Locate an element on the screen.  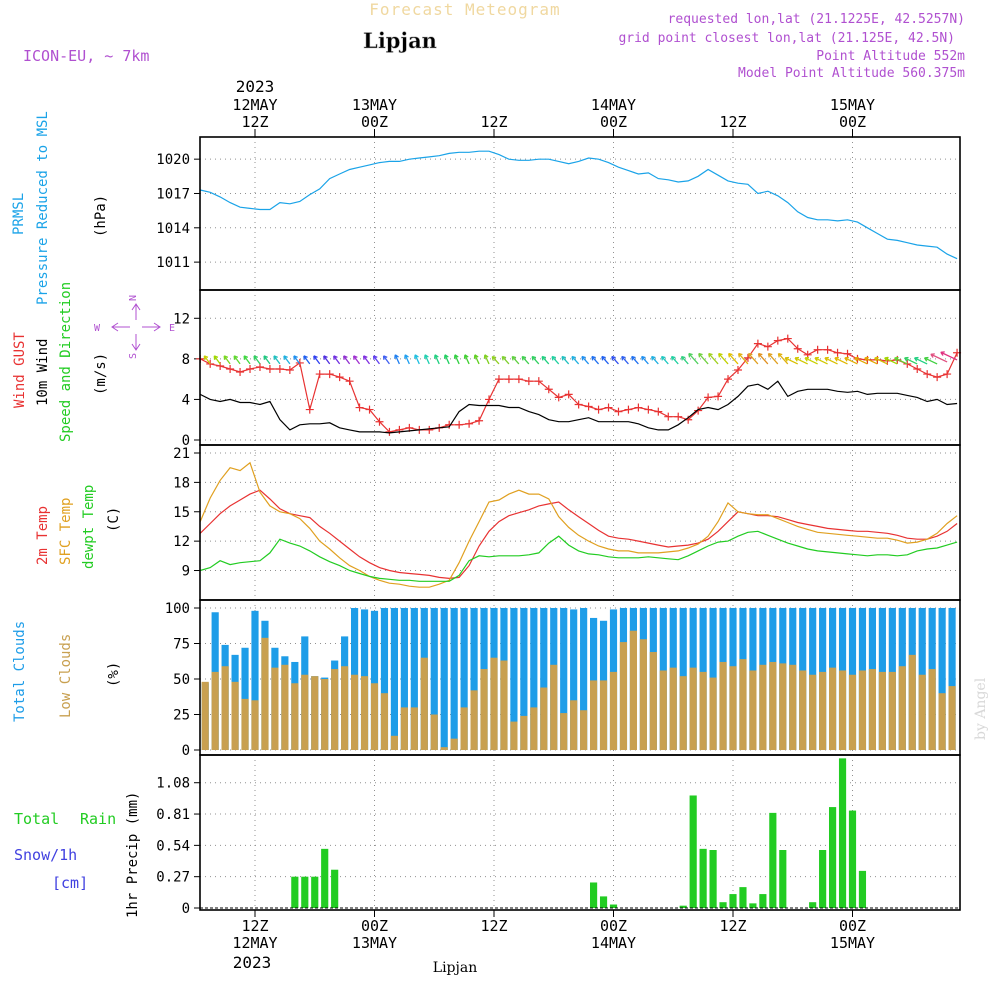
top-hour-label: 00Z is located at coordinates (852, 122).